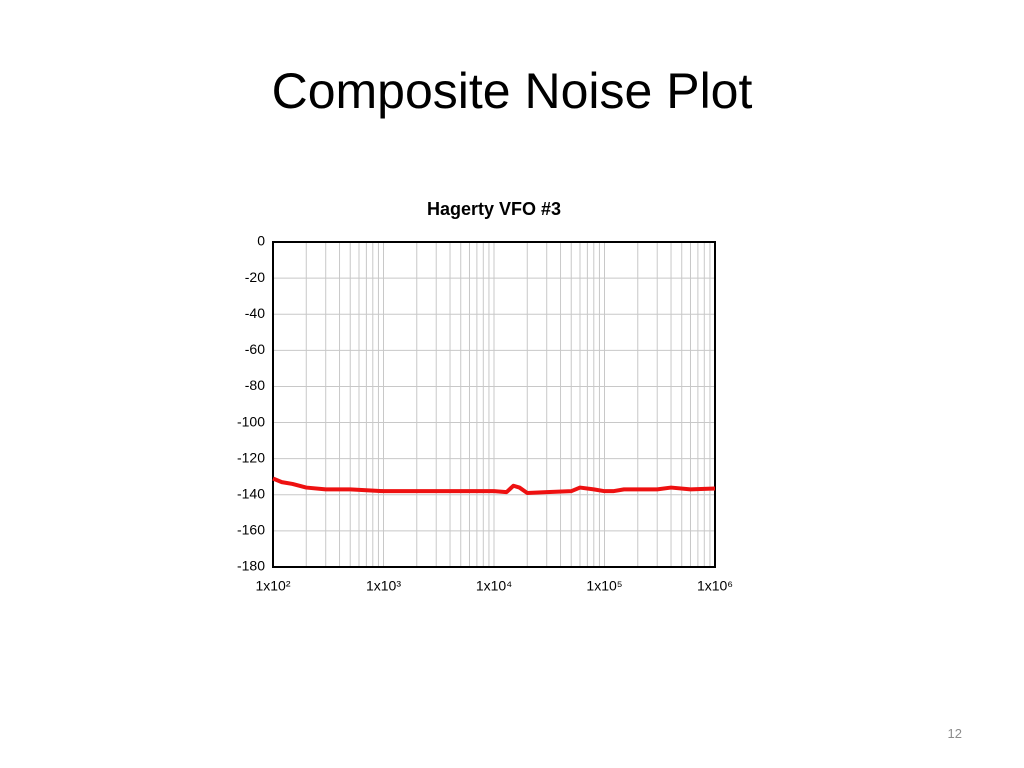 The image size is (1024, 768). I want to click on x-tick-label: 1x10², so click(272, 586).